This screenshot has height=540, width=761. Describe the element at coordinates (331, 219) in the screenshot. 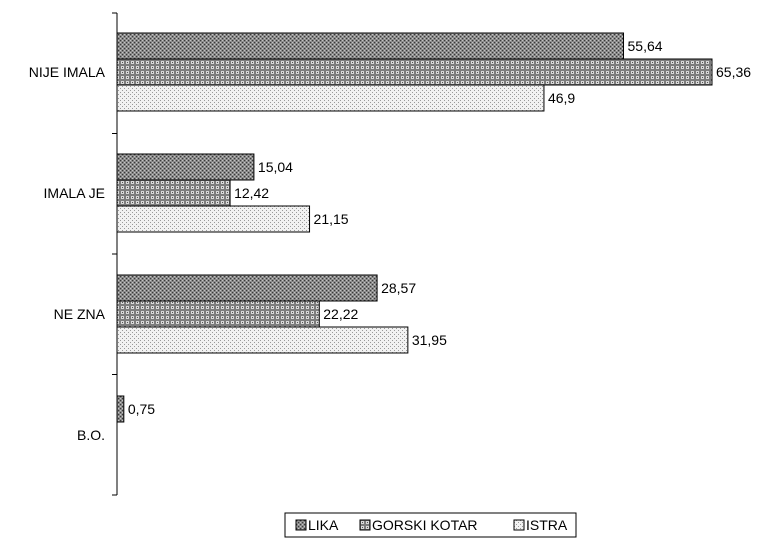

I see `data-label: 21,15` at that location.